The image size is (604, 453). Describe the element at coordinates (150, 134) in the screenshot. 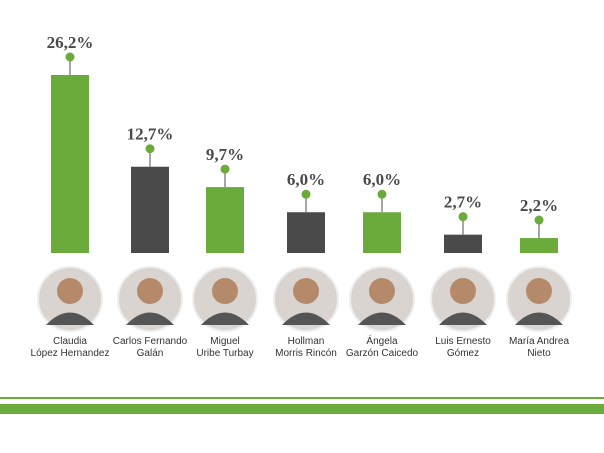

I see `value-label: 12,7%` at that location.